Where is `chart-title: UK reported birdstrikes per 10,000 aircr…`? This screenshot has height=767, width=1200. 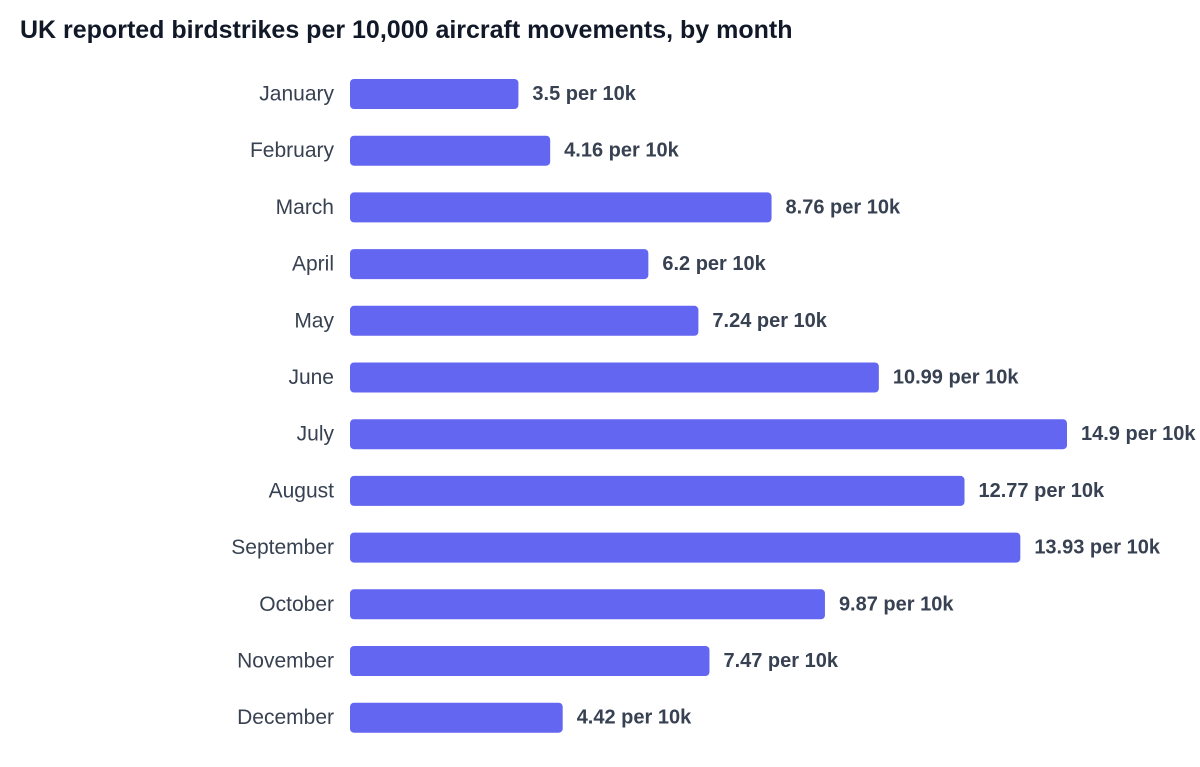
chart-title: UK reported birdstrikes per 10,000 aircr… is located at coordinates (406, 30).